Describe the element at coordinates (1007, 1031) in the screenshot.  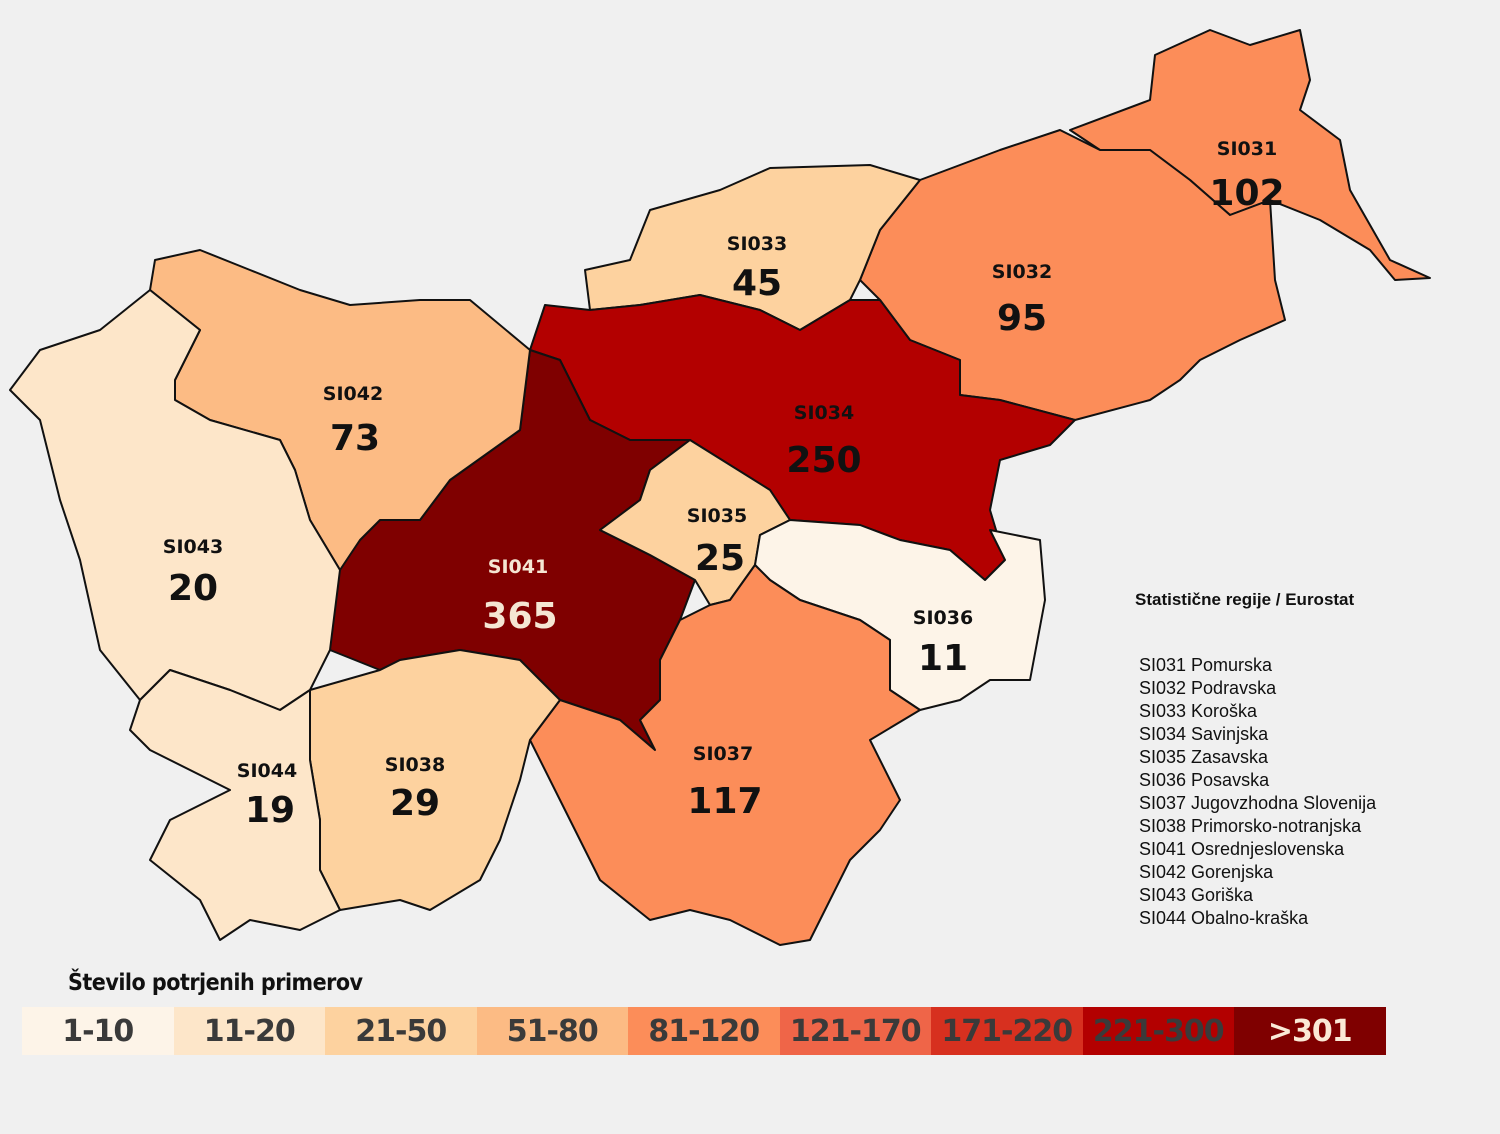
I see `legend-swatch: 171-220` at that location.